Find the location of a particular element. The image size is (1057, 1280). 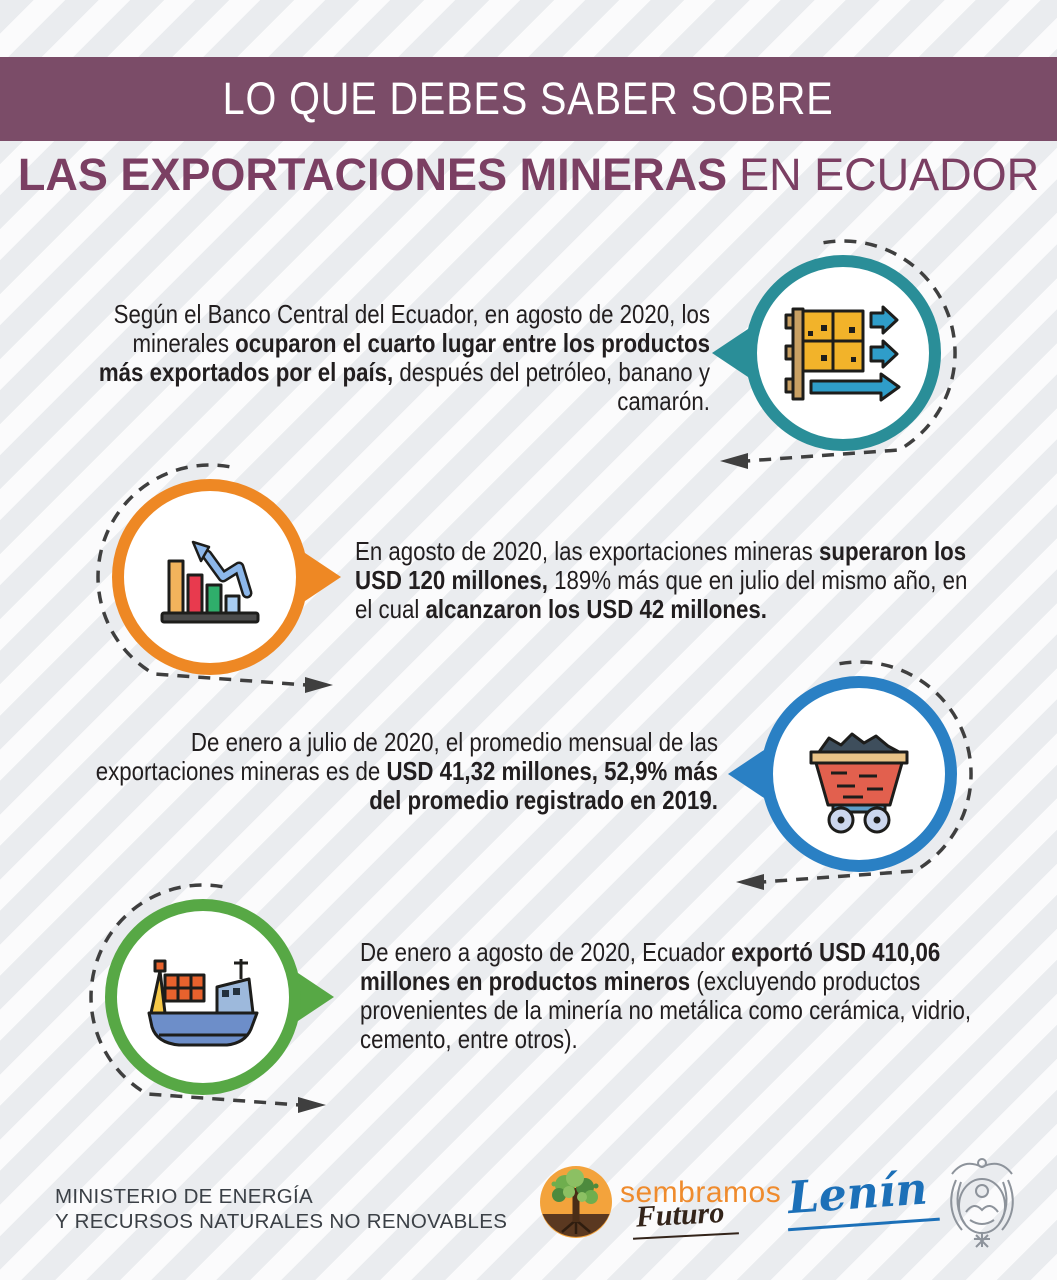

page-title: LAS EXPORTACIONES MINERAS EN ECUADOR is located at coordinates (528, 175).